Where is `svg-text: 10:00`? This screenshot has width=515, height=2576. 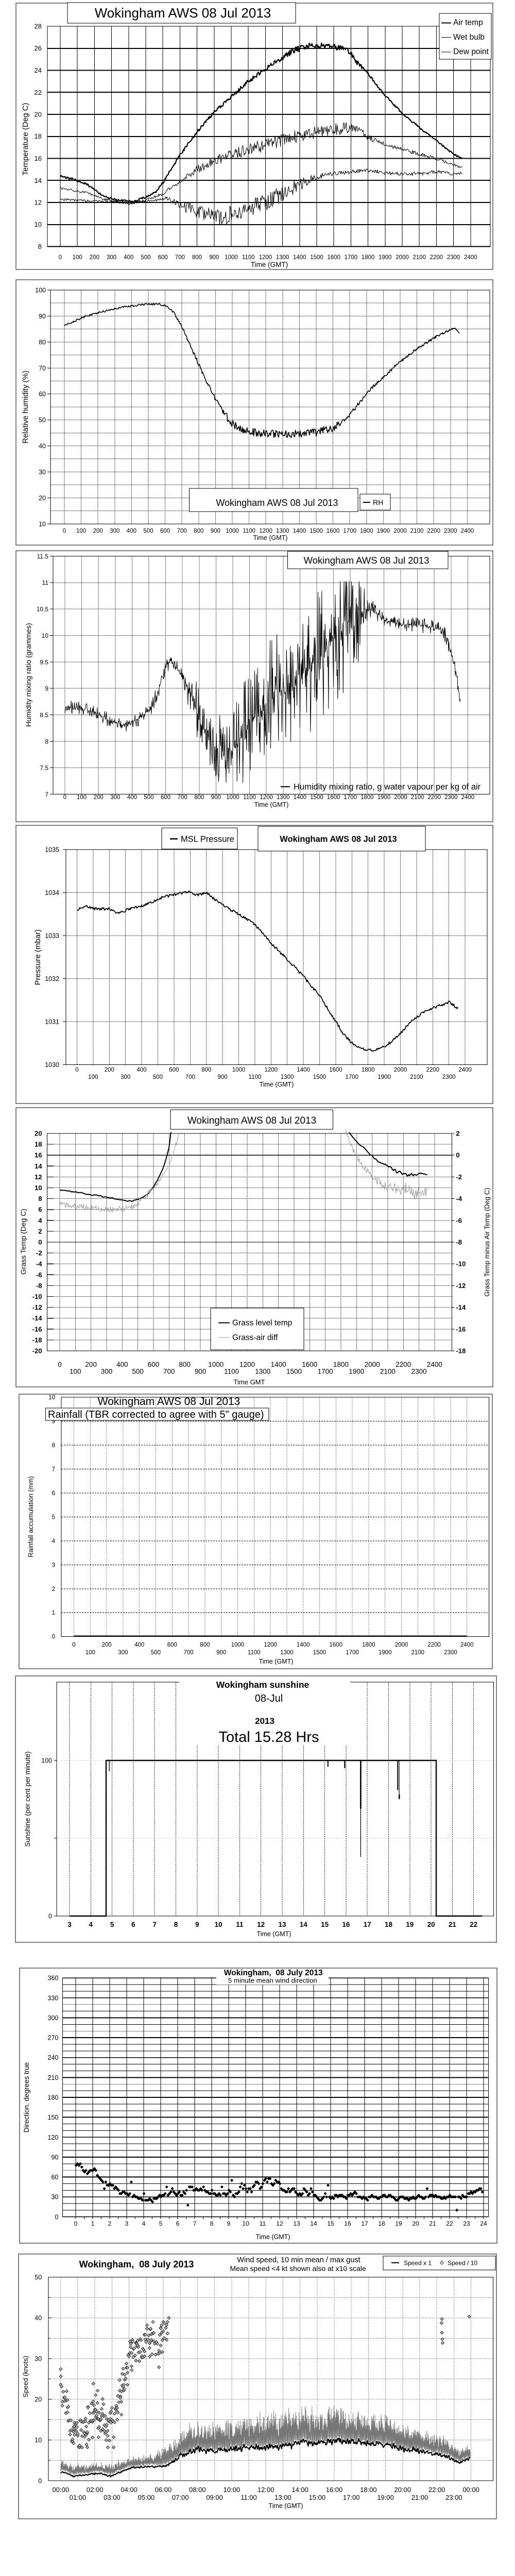 svg-text: 10:00 is located at coordinates (232, 2490).